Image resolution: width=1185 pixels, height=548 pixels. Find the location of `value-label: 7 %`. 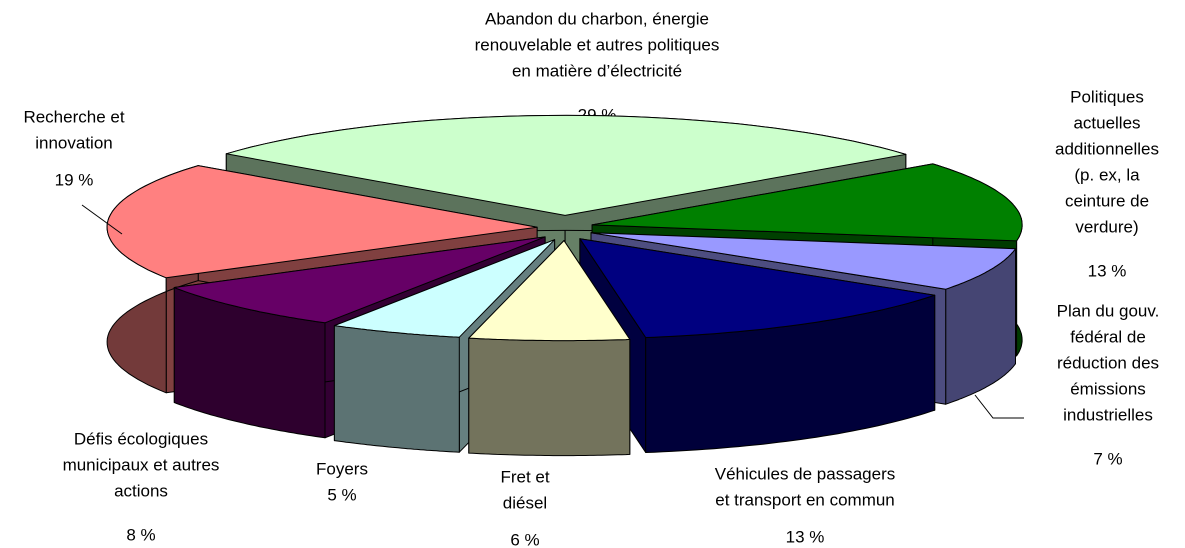

value-label: 7 % is located at coordinates (1107, 458).